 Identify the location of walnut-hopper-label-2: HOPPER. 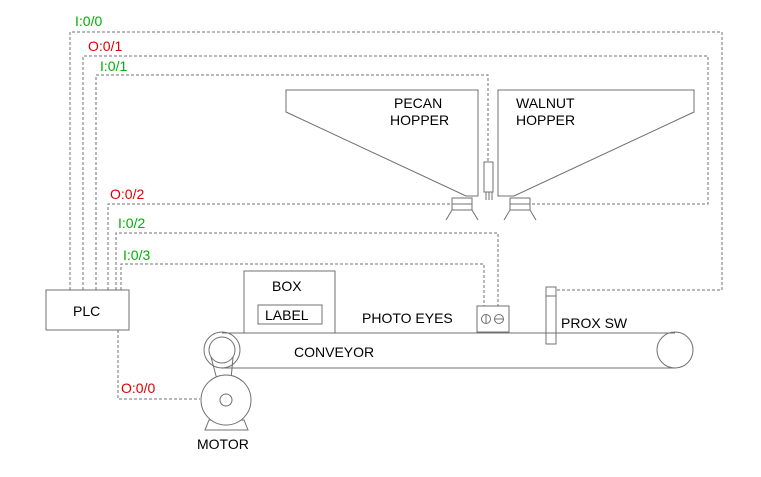
(545, 120).